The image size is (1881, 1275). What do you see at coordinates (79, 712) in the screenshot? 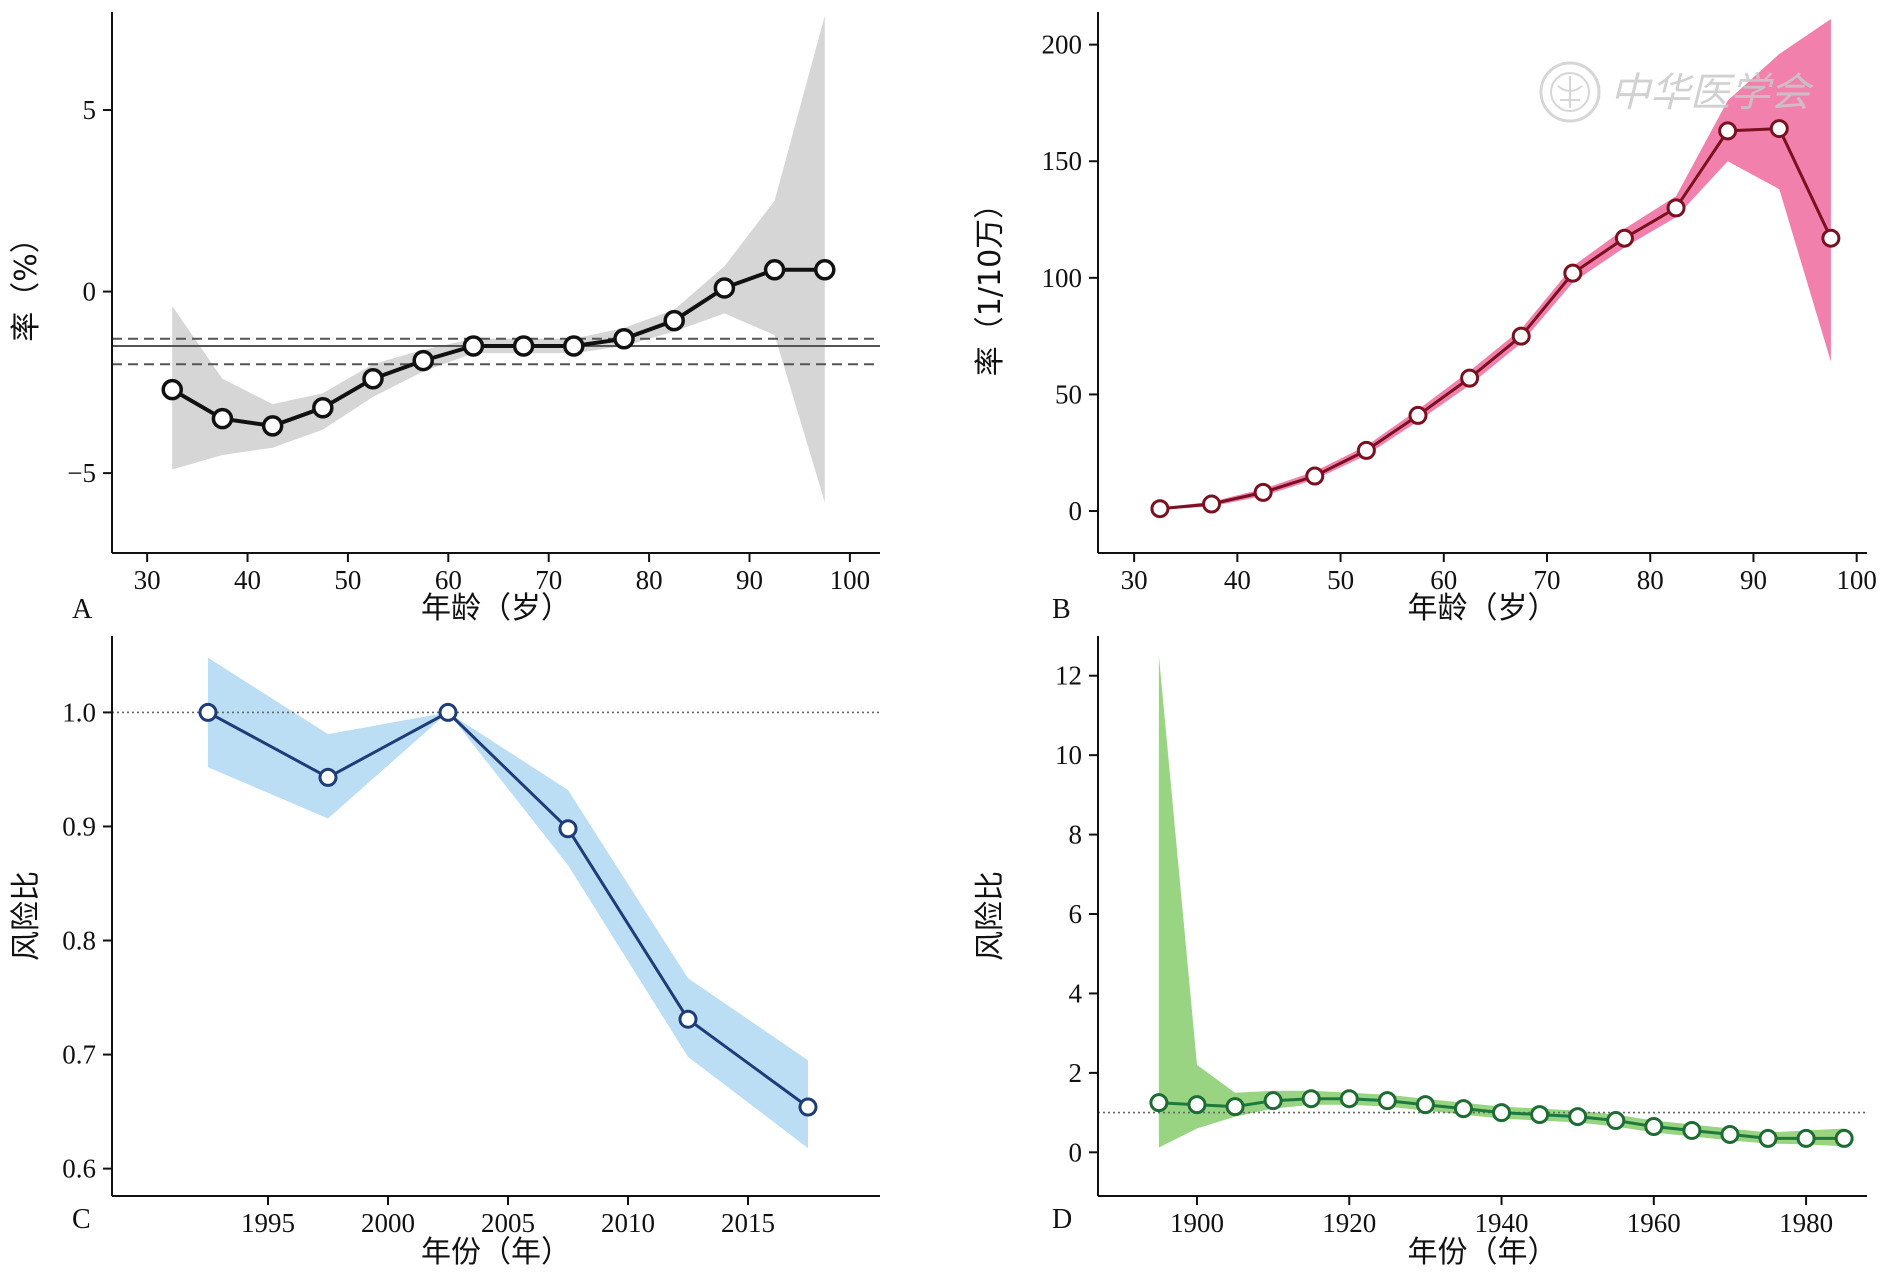
I see `y-tick-label: 1.0` at bounding box center [79, 712].